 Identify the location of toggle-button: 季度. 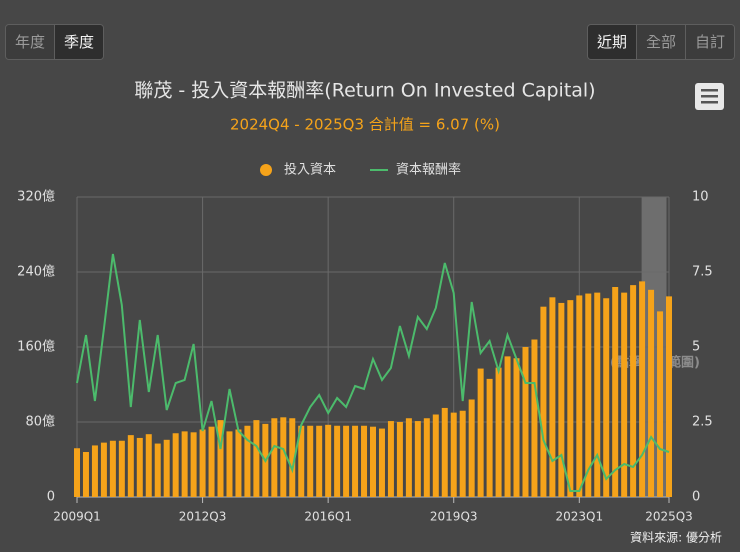
(79, 42).